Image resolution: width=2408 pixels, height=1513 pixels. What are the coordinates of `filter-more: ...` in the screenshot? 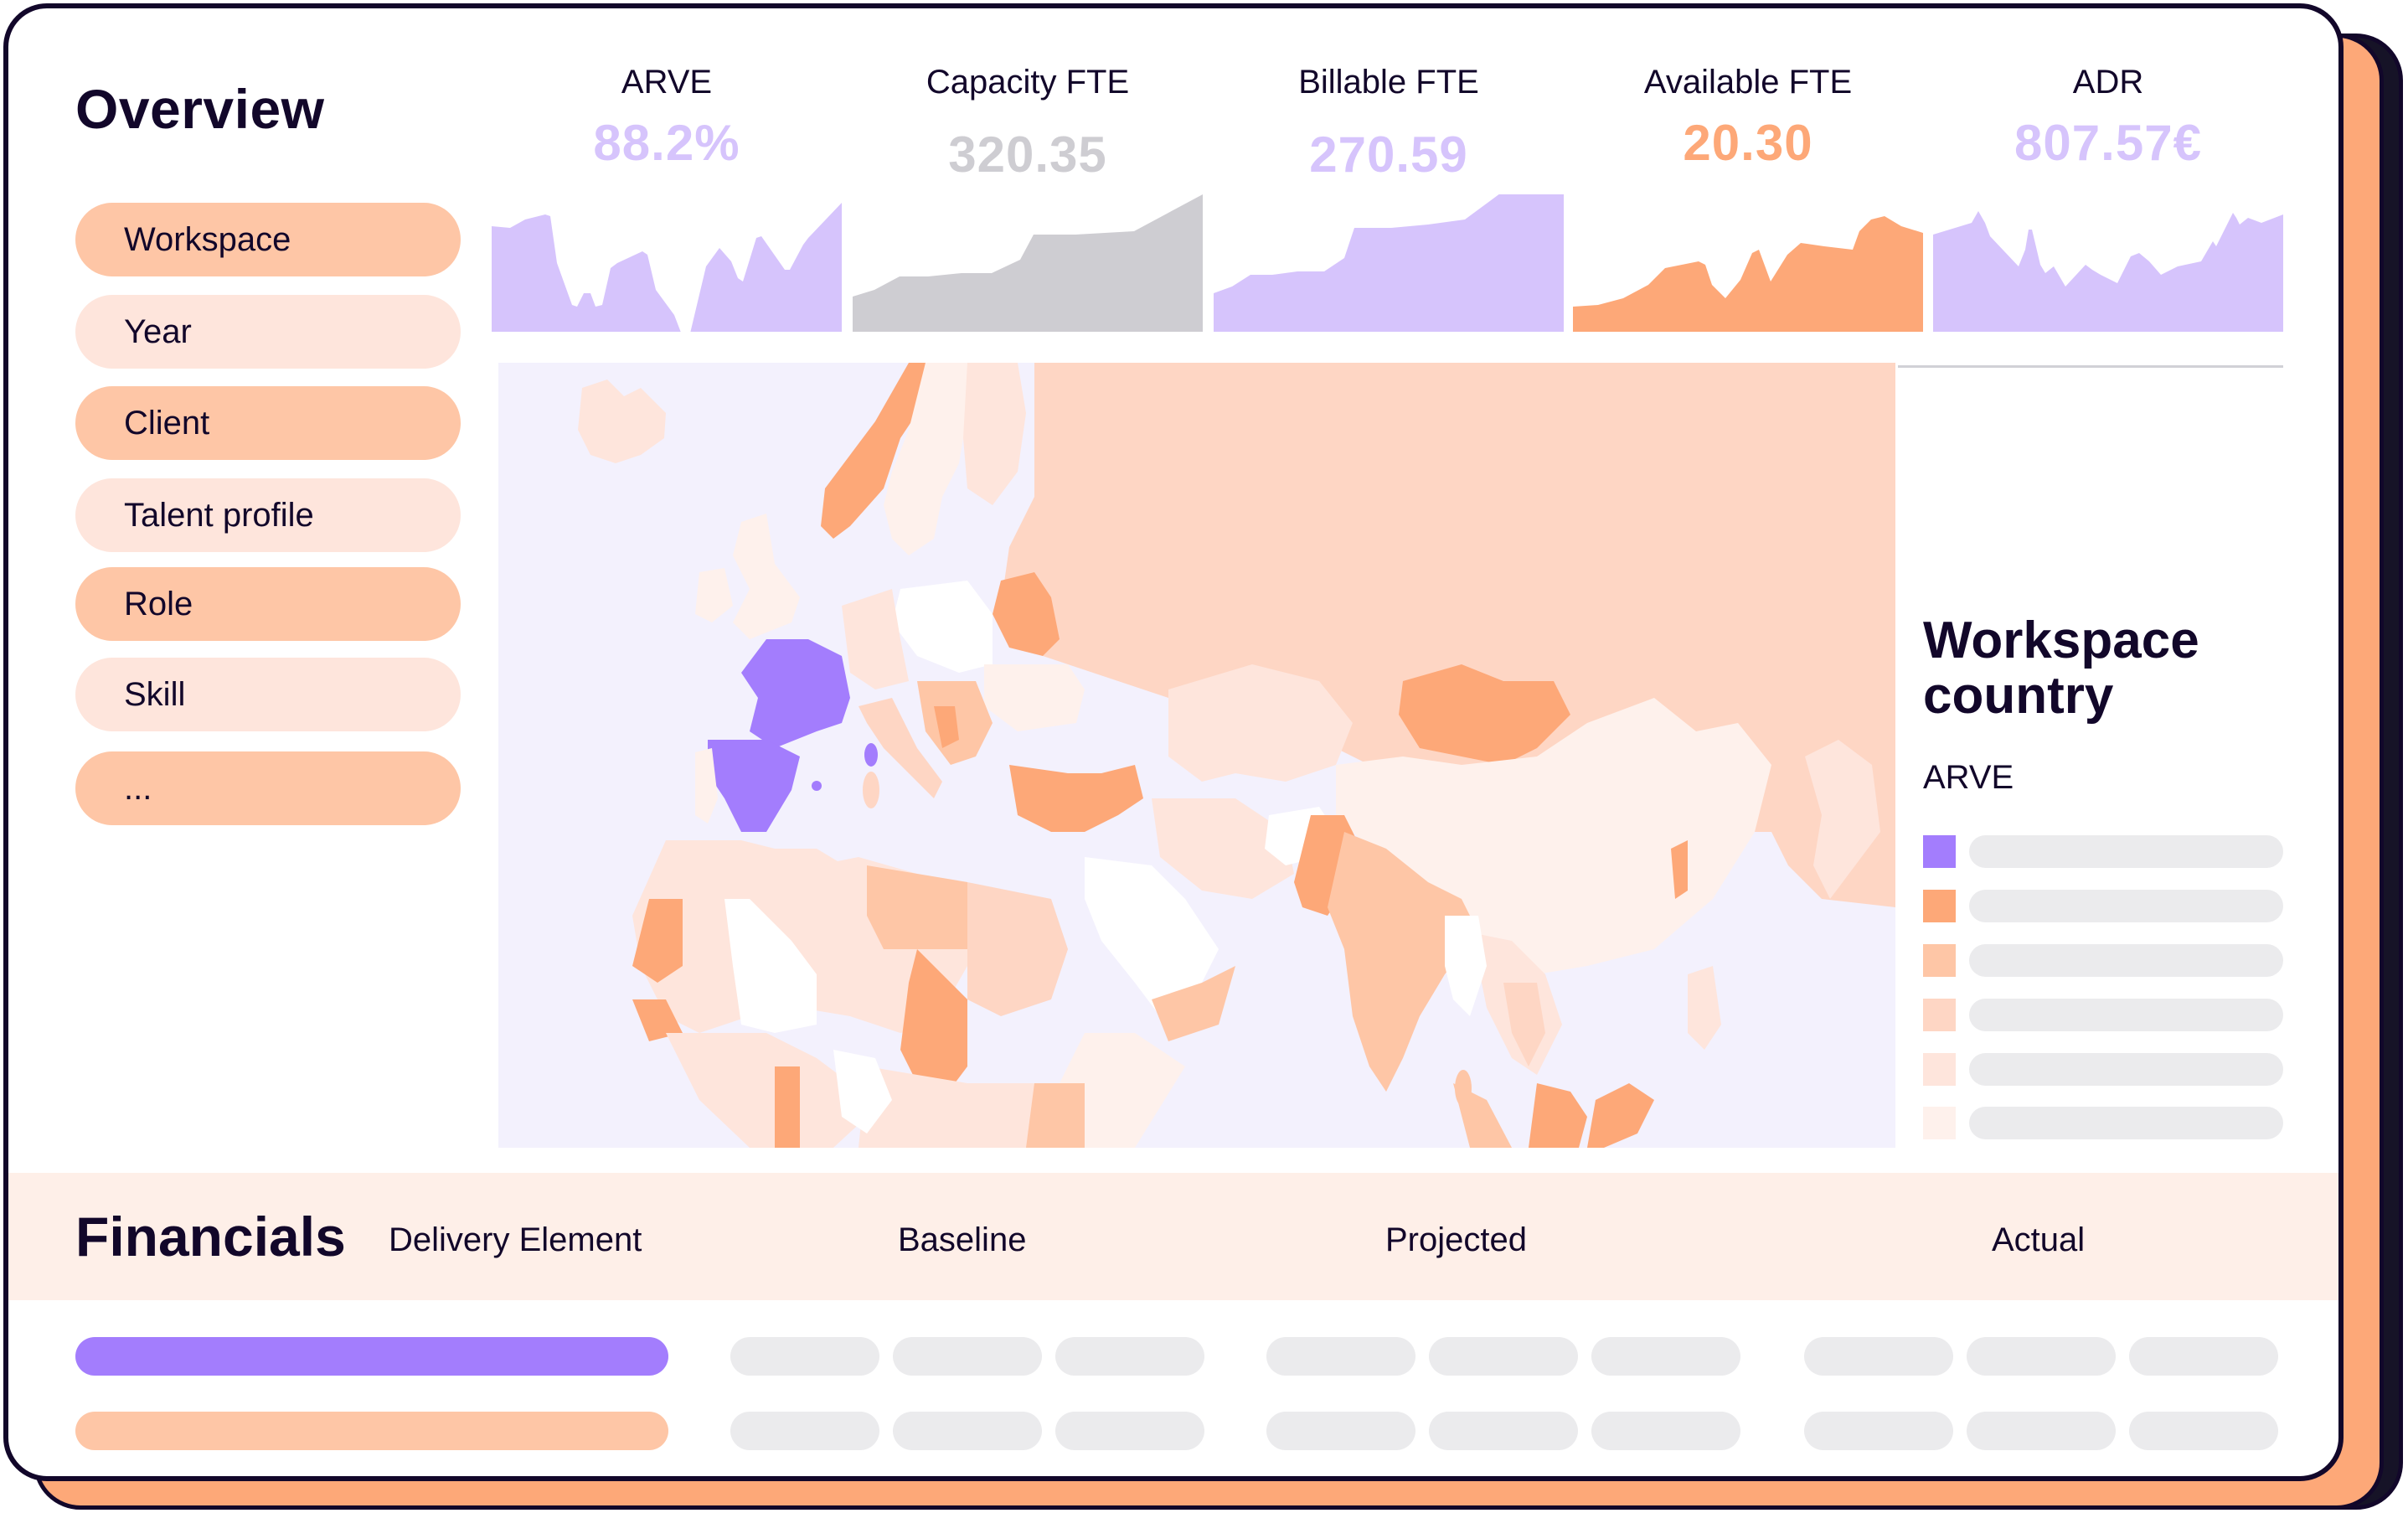 It's located at (268, 788).